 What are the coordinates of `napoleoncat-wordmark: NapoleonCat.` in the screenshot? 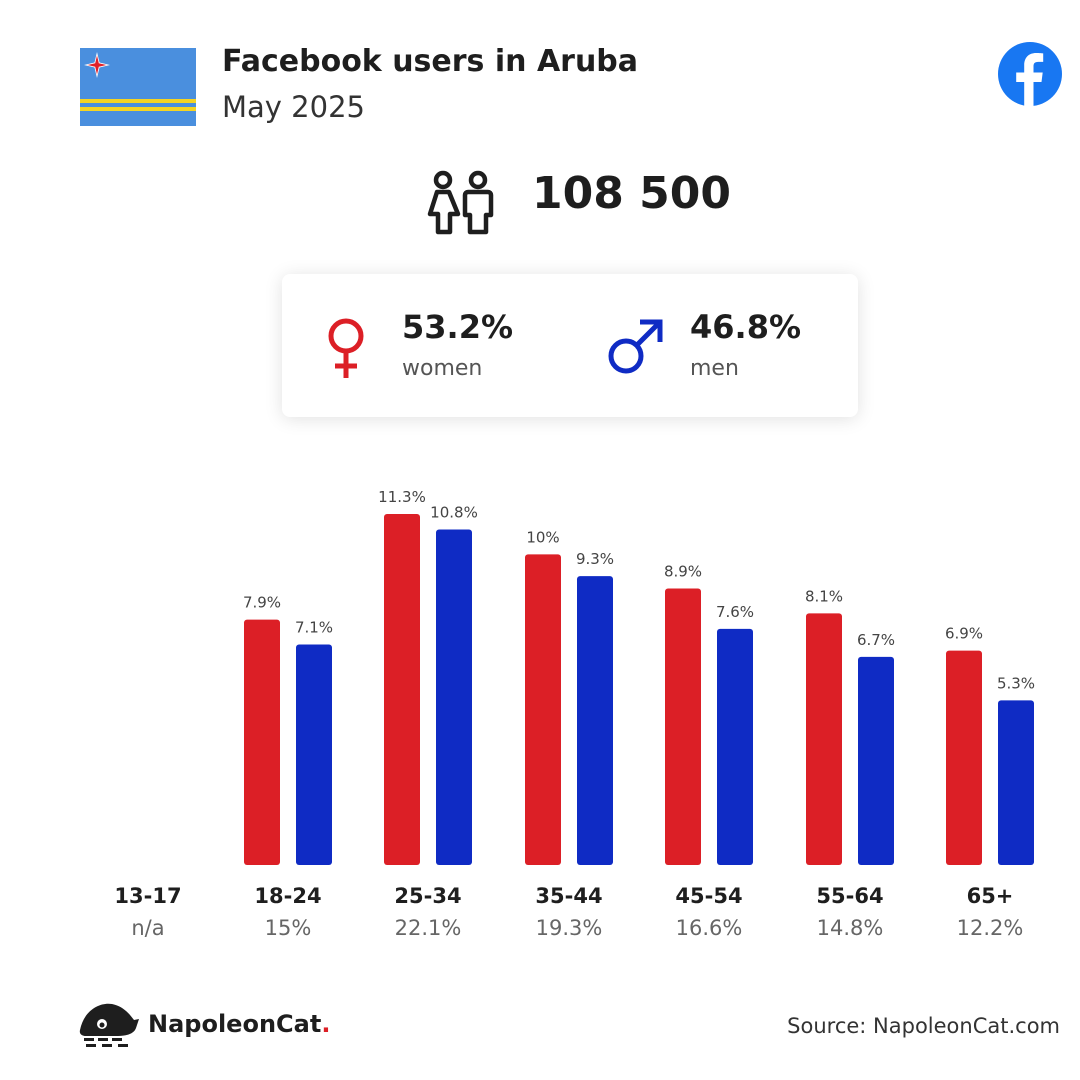 It's located at (239, 1024).